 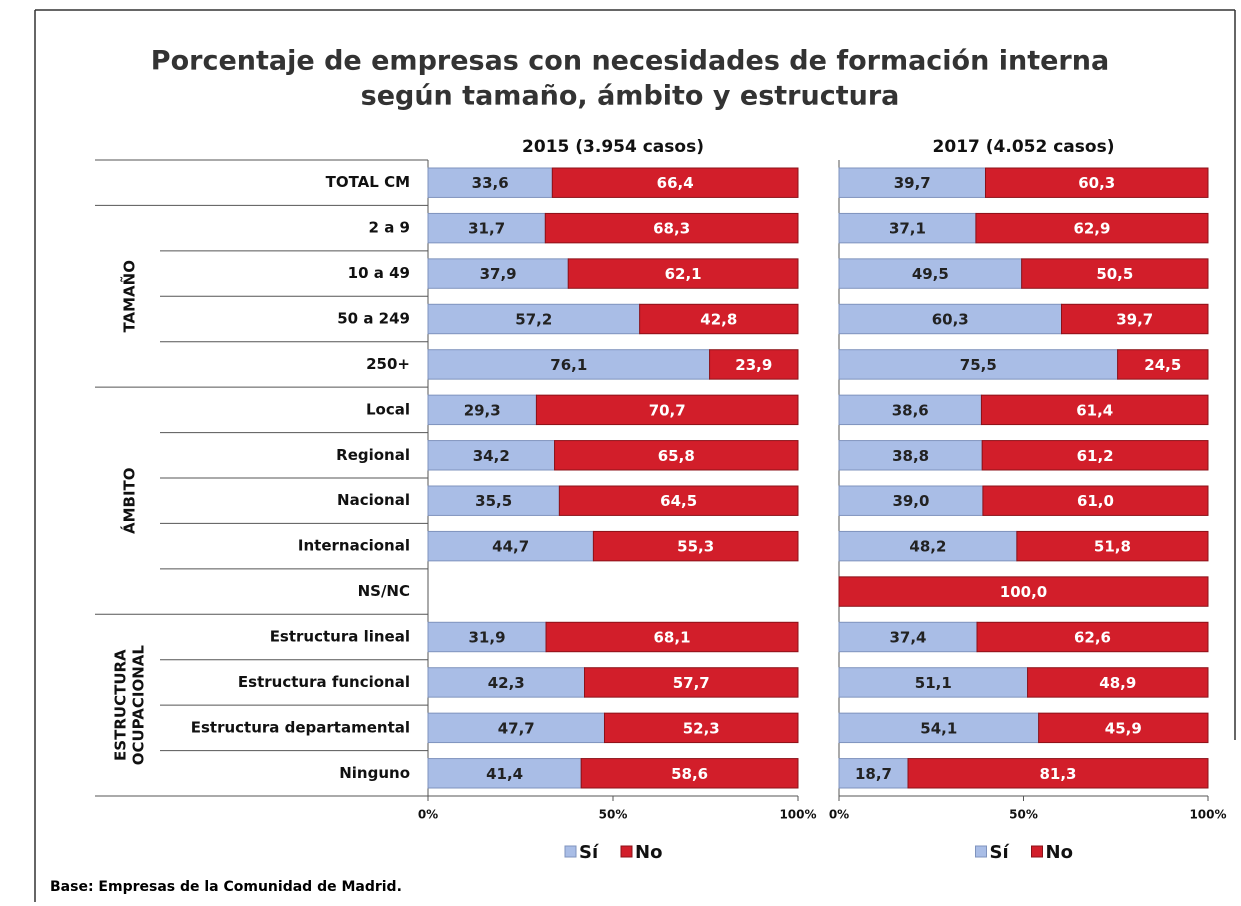 I want to click on value-label: 100,0, so click(x=1023, y=592).